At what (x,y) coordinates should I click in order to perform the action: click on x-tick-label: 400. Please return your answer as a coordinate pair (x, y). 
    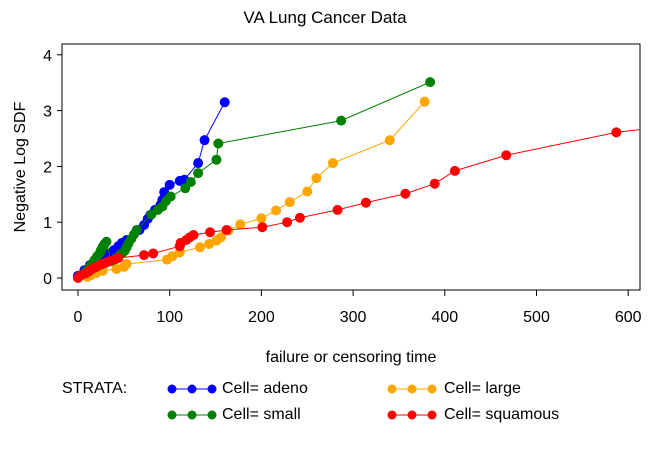
    Looking at the image, I should click on (444, 317).